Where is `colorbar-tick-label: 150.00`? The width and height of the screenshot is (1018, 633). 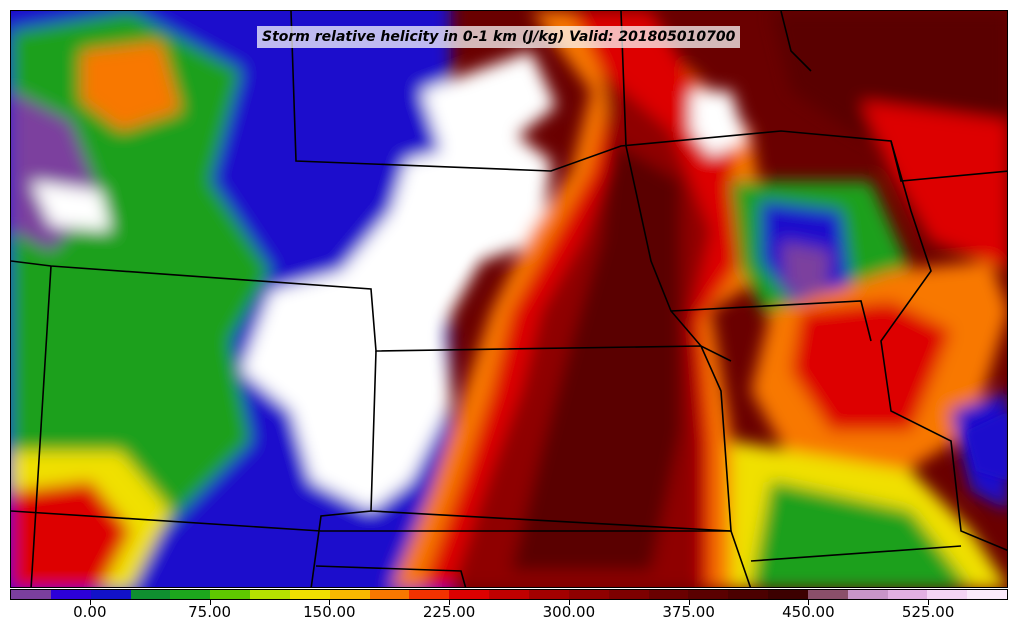
colorbar-tick-label: 150.00 is located at coordinates (329, 612).